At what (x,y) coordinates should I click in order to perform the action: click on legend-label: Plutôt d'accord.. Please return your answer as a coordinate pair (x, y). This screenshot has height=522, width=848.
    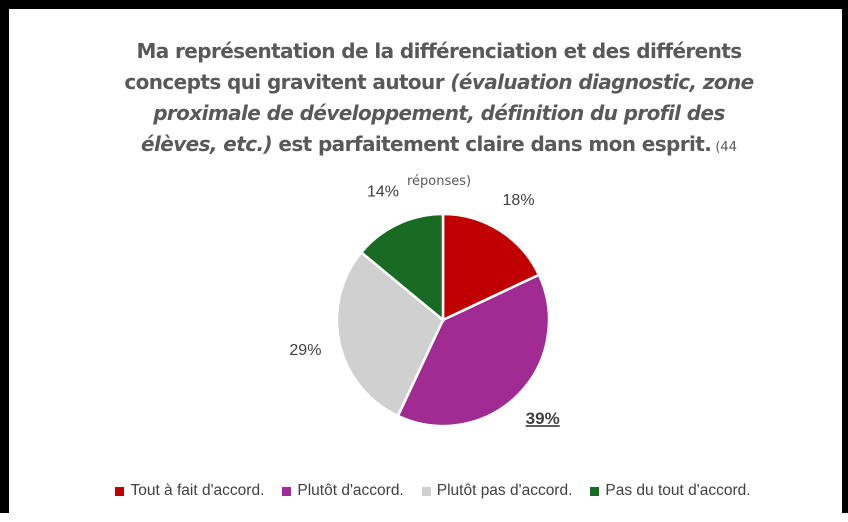
    Looking at the image, I should click on (350, 490).